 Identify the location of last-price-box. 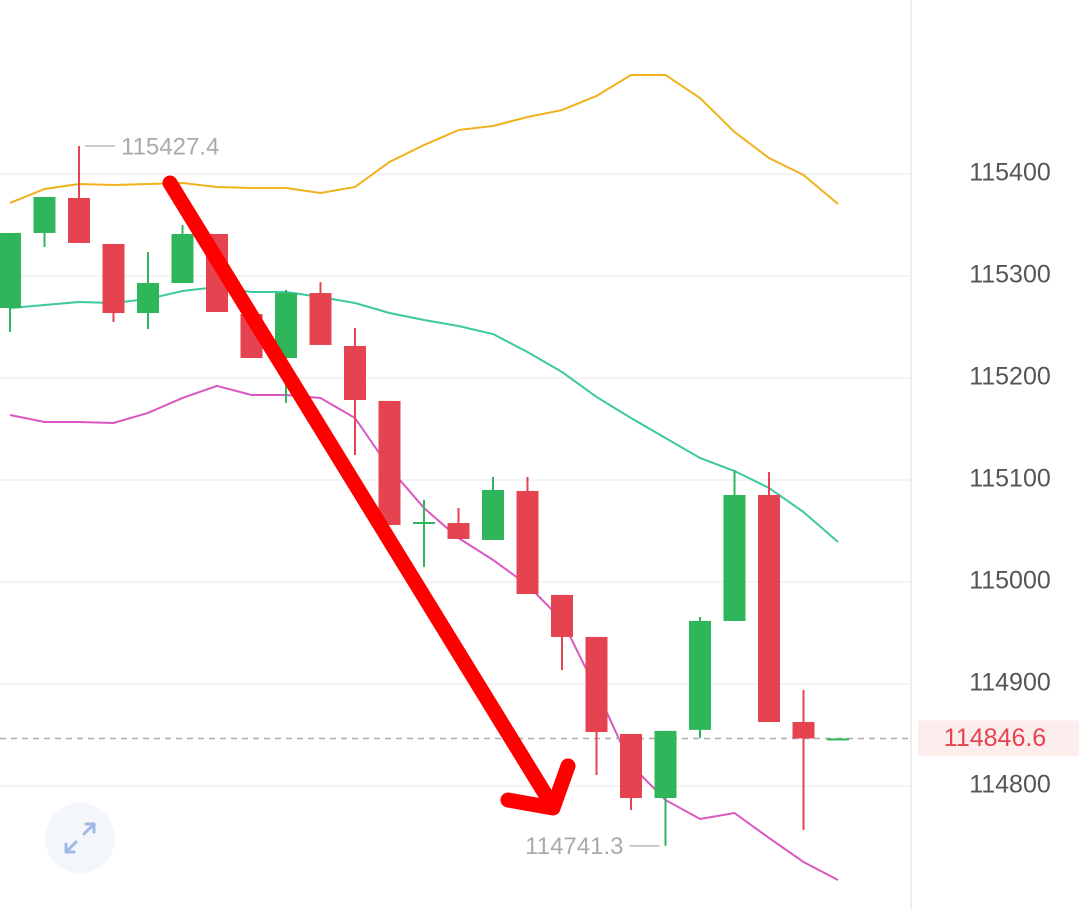
(998, 738).